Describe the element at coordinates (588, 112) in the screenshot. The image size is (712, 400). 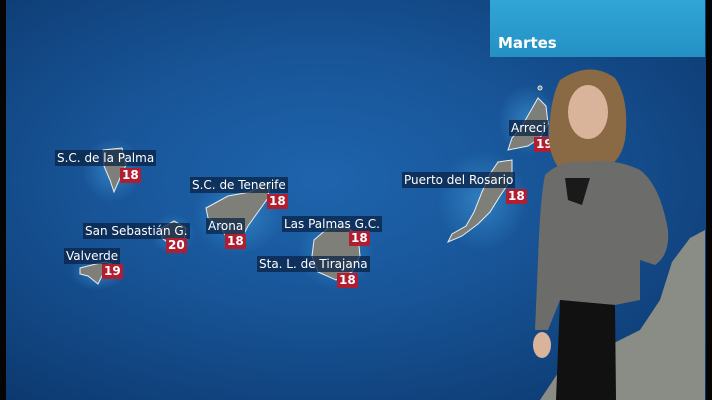
I see `presenter-face` at that location.